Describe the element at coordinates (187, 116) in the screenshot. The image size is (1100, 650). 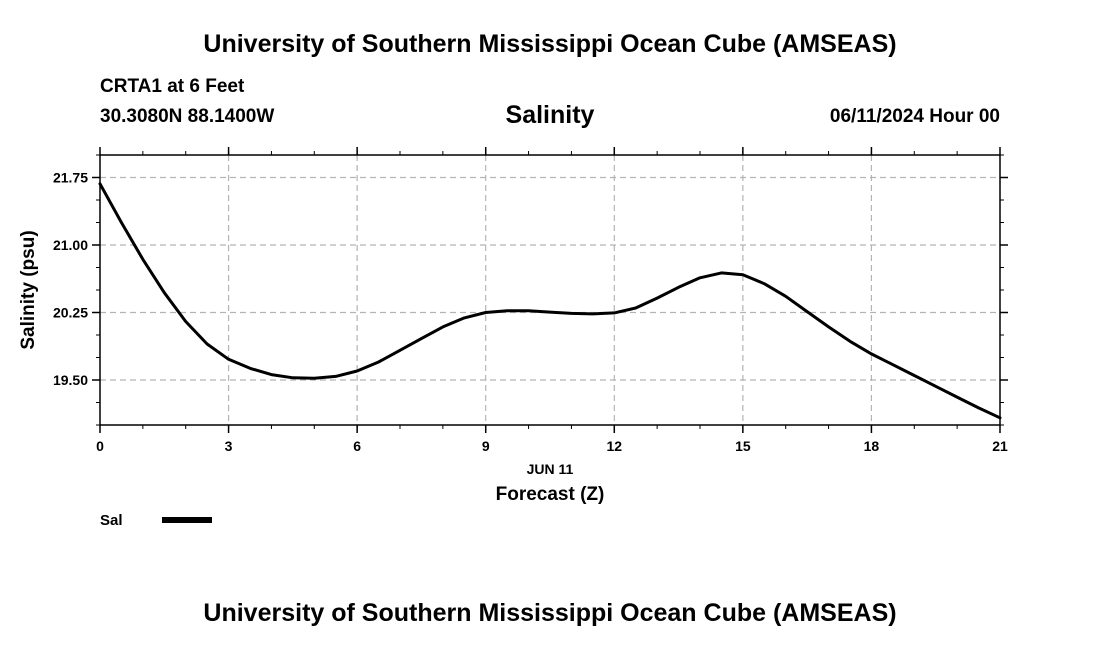
I see `coordinates-label: 30.3080N 88.1400W` at that location.